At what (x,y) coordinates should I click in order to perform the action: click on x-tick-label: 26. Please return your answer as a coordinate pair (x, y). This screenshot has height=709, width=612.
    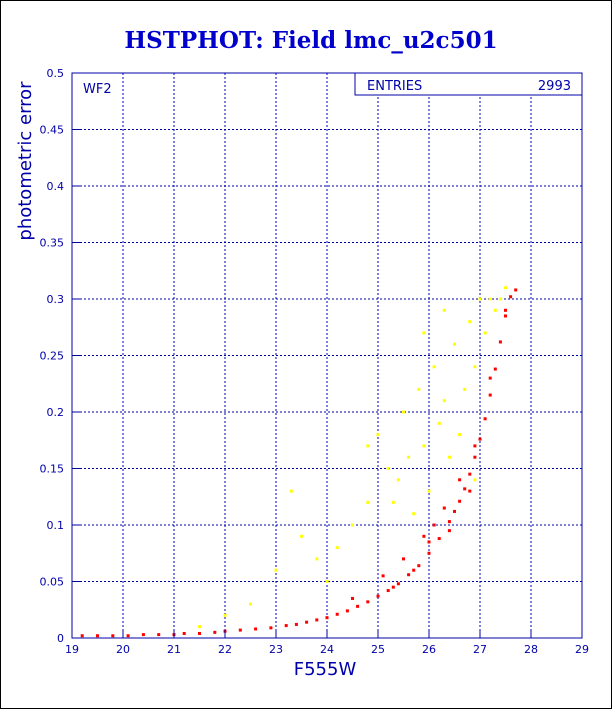
    Looking at the image, I should click on (429, 649).